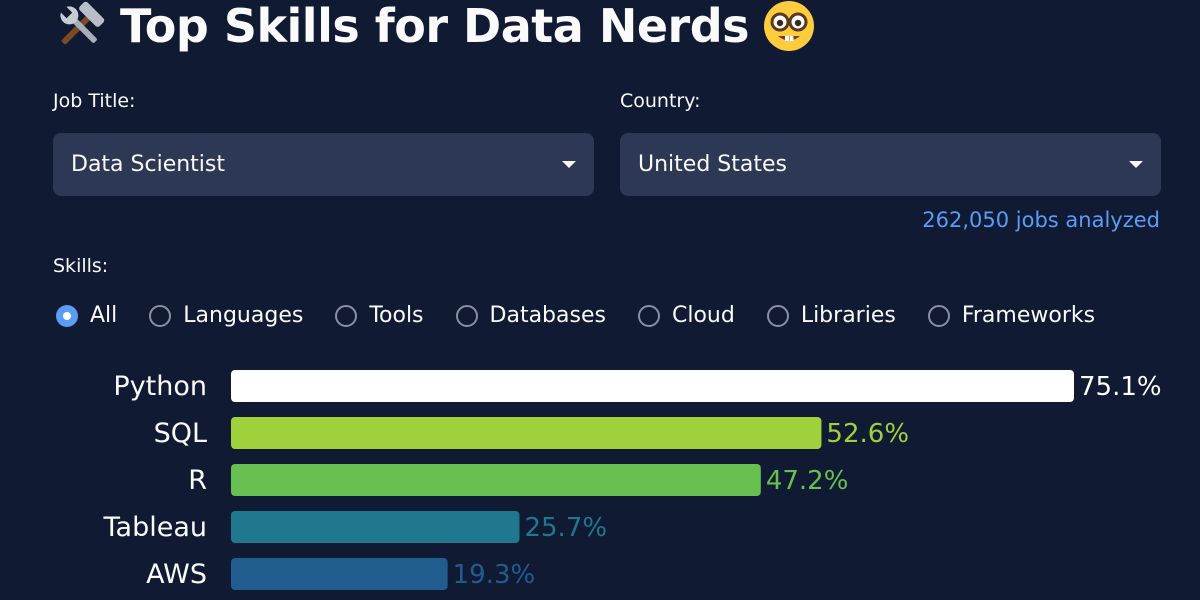  I want to click on hammer-and-wrench-icon, so click(80, 27).